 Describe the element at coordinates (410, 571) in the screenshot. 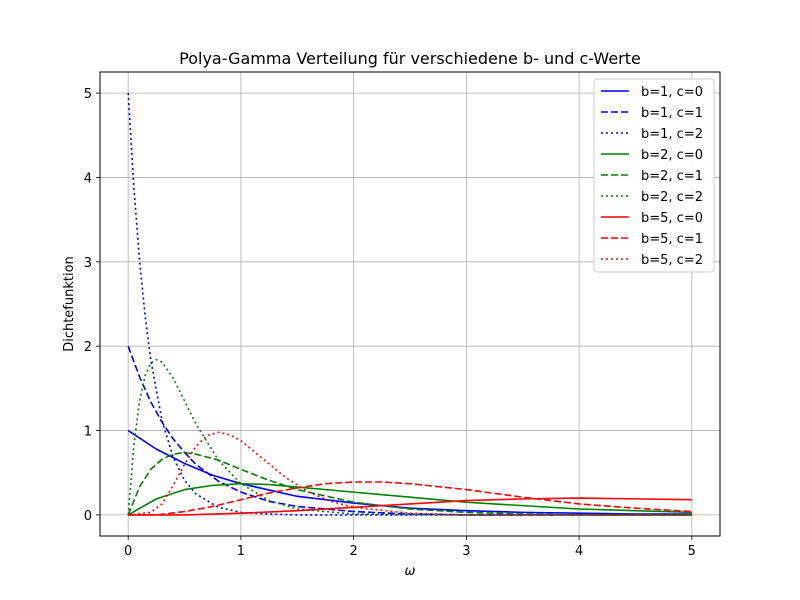

I see `x-axis-label: ω` at that location.